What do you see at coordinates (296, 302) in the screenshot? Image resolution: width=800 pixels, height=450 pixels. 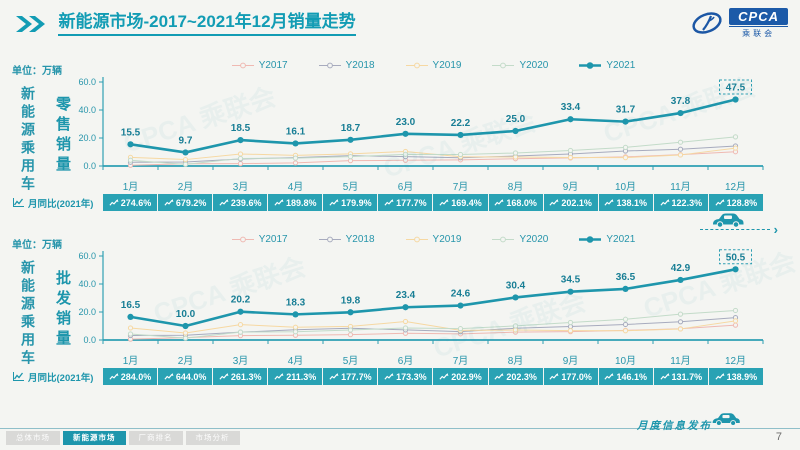 I see `data-value-label: 18.3` at bounding box center [296, 302].